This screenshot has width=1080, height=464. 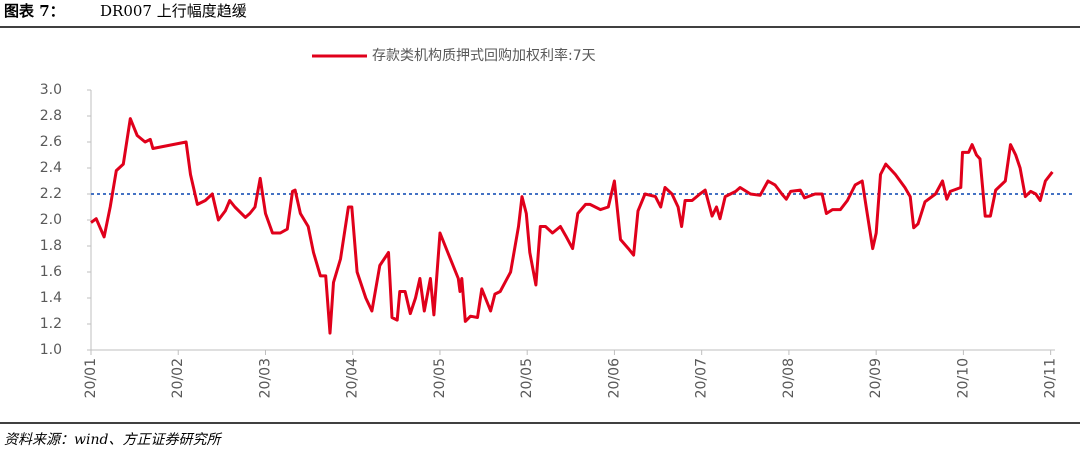 What do you see at coordinates (173, 11) in the screenshot?
I see `figure-title: DR007 上行幅度趋缓` at bounding box center [173, 11].